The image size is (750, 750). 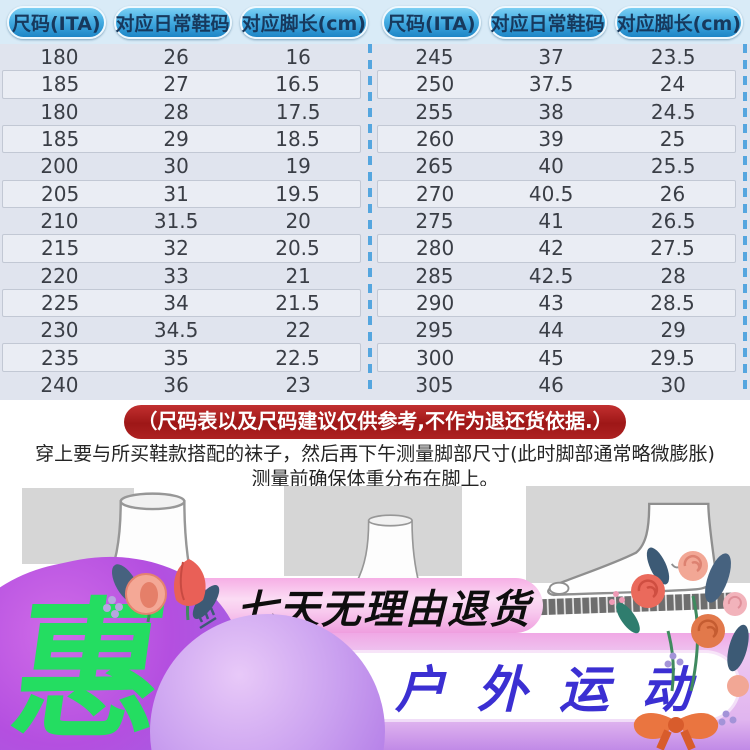 What do you see at coordinates (435, 302) in the screenshot?
I see `size-cell: 290` at bounding box center [435, 302].